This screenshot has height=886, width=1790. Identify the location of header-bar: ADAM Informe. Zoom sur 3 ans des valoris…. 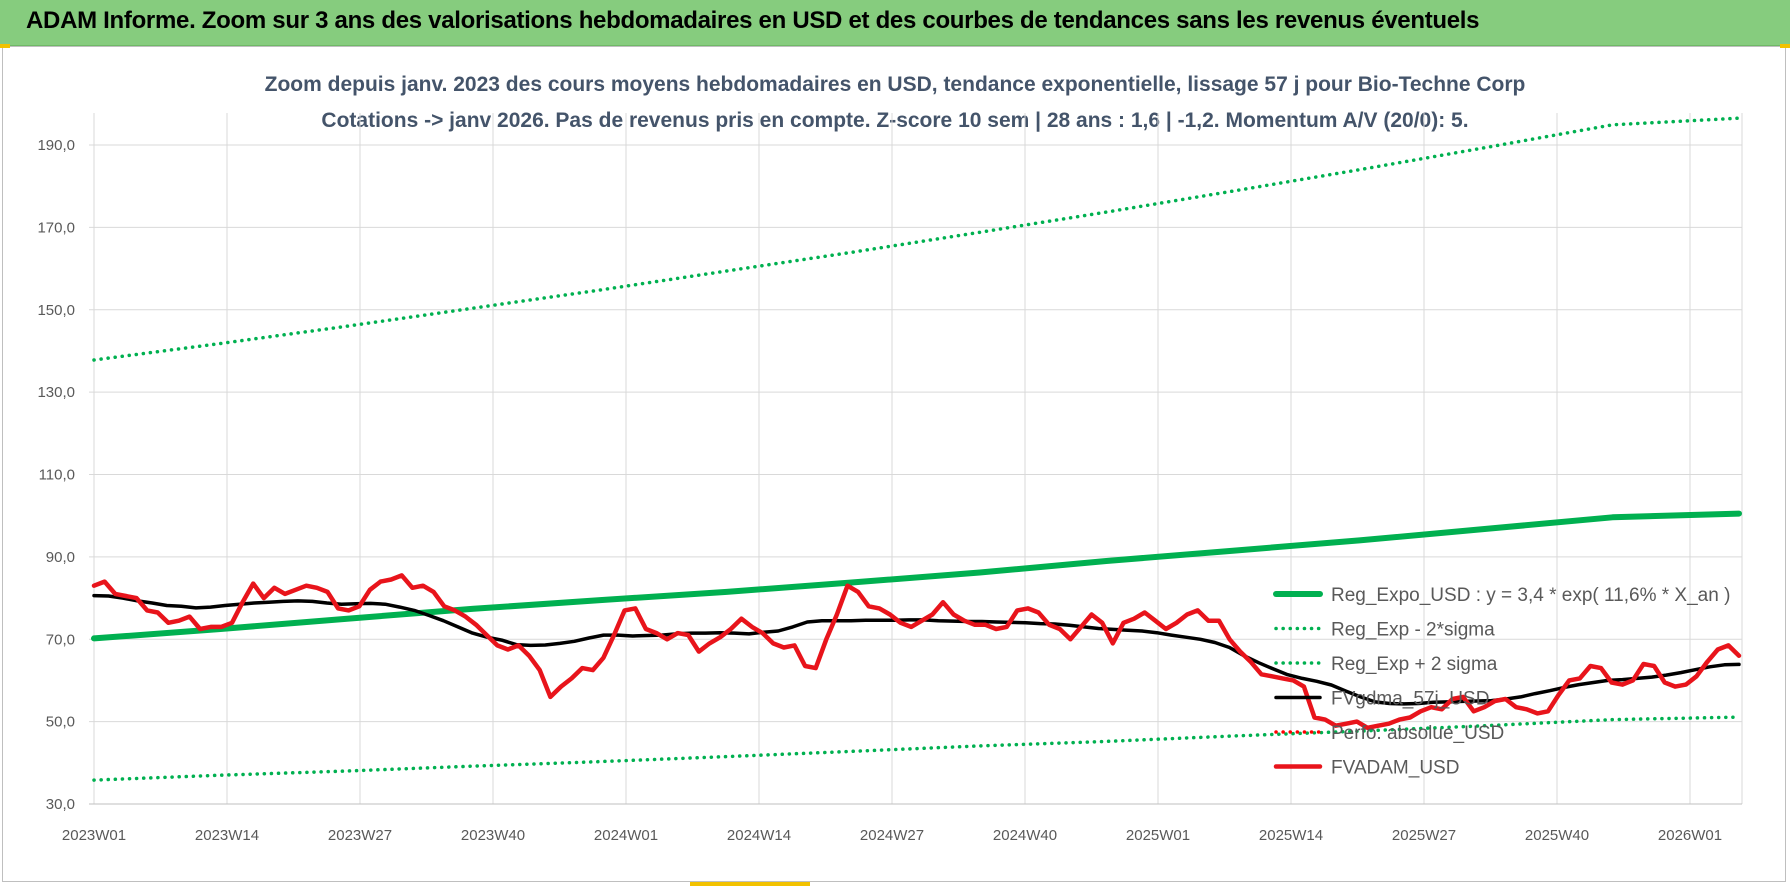
(895, 23).